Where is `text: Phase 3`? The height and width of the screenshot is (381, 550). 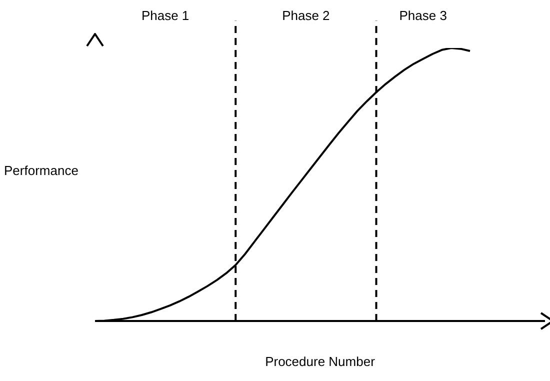
text: Phase 3 is located at coordinates (423, 15).